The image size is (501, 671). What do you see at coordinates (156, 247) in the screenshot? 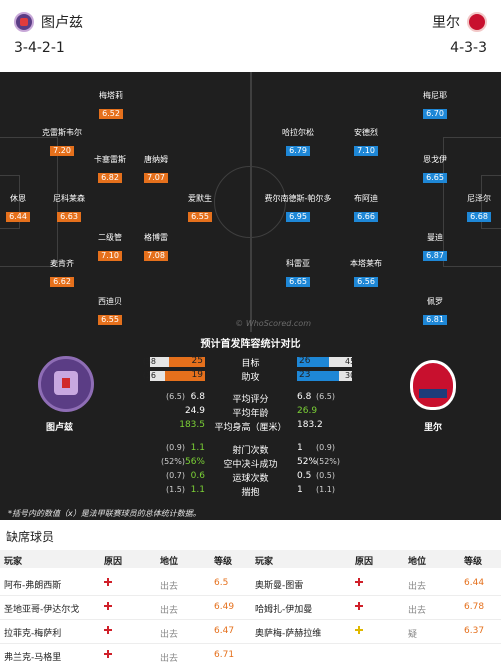
I see `player-marker: 格博雷 7.08` at bounding box center [156, 247].